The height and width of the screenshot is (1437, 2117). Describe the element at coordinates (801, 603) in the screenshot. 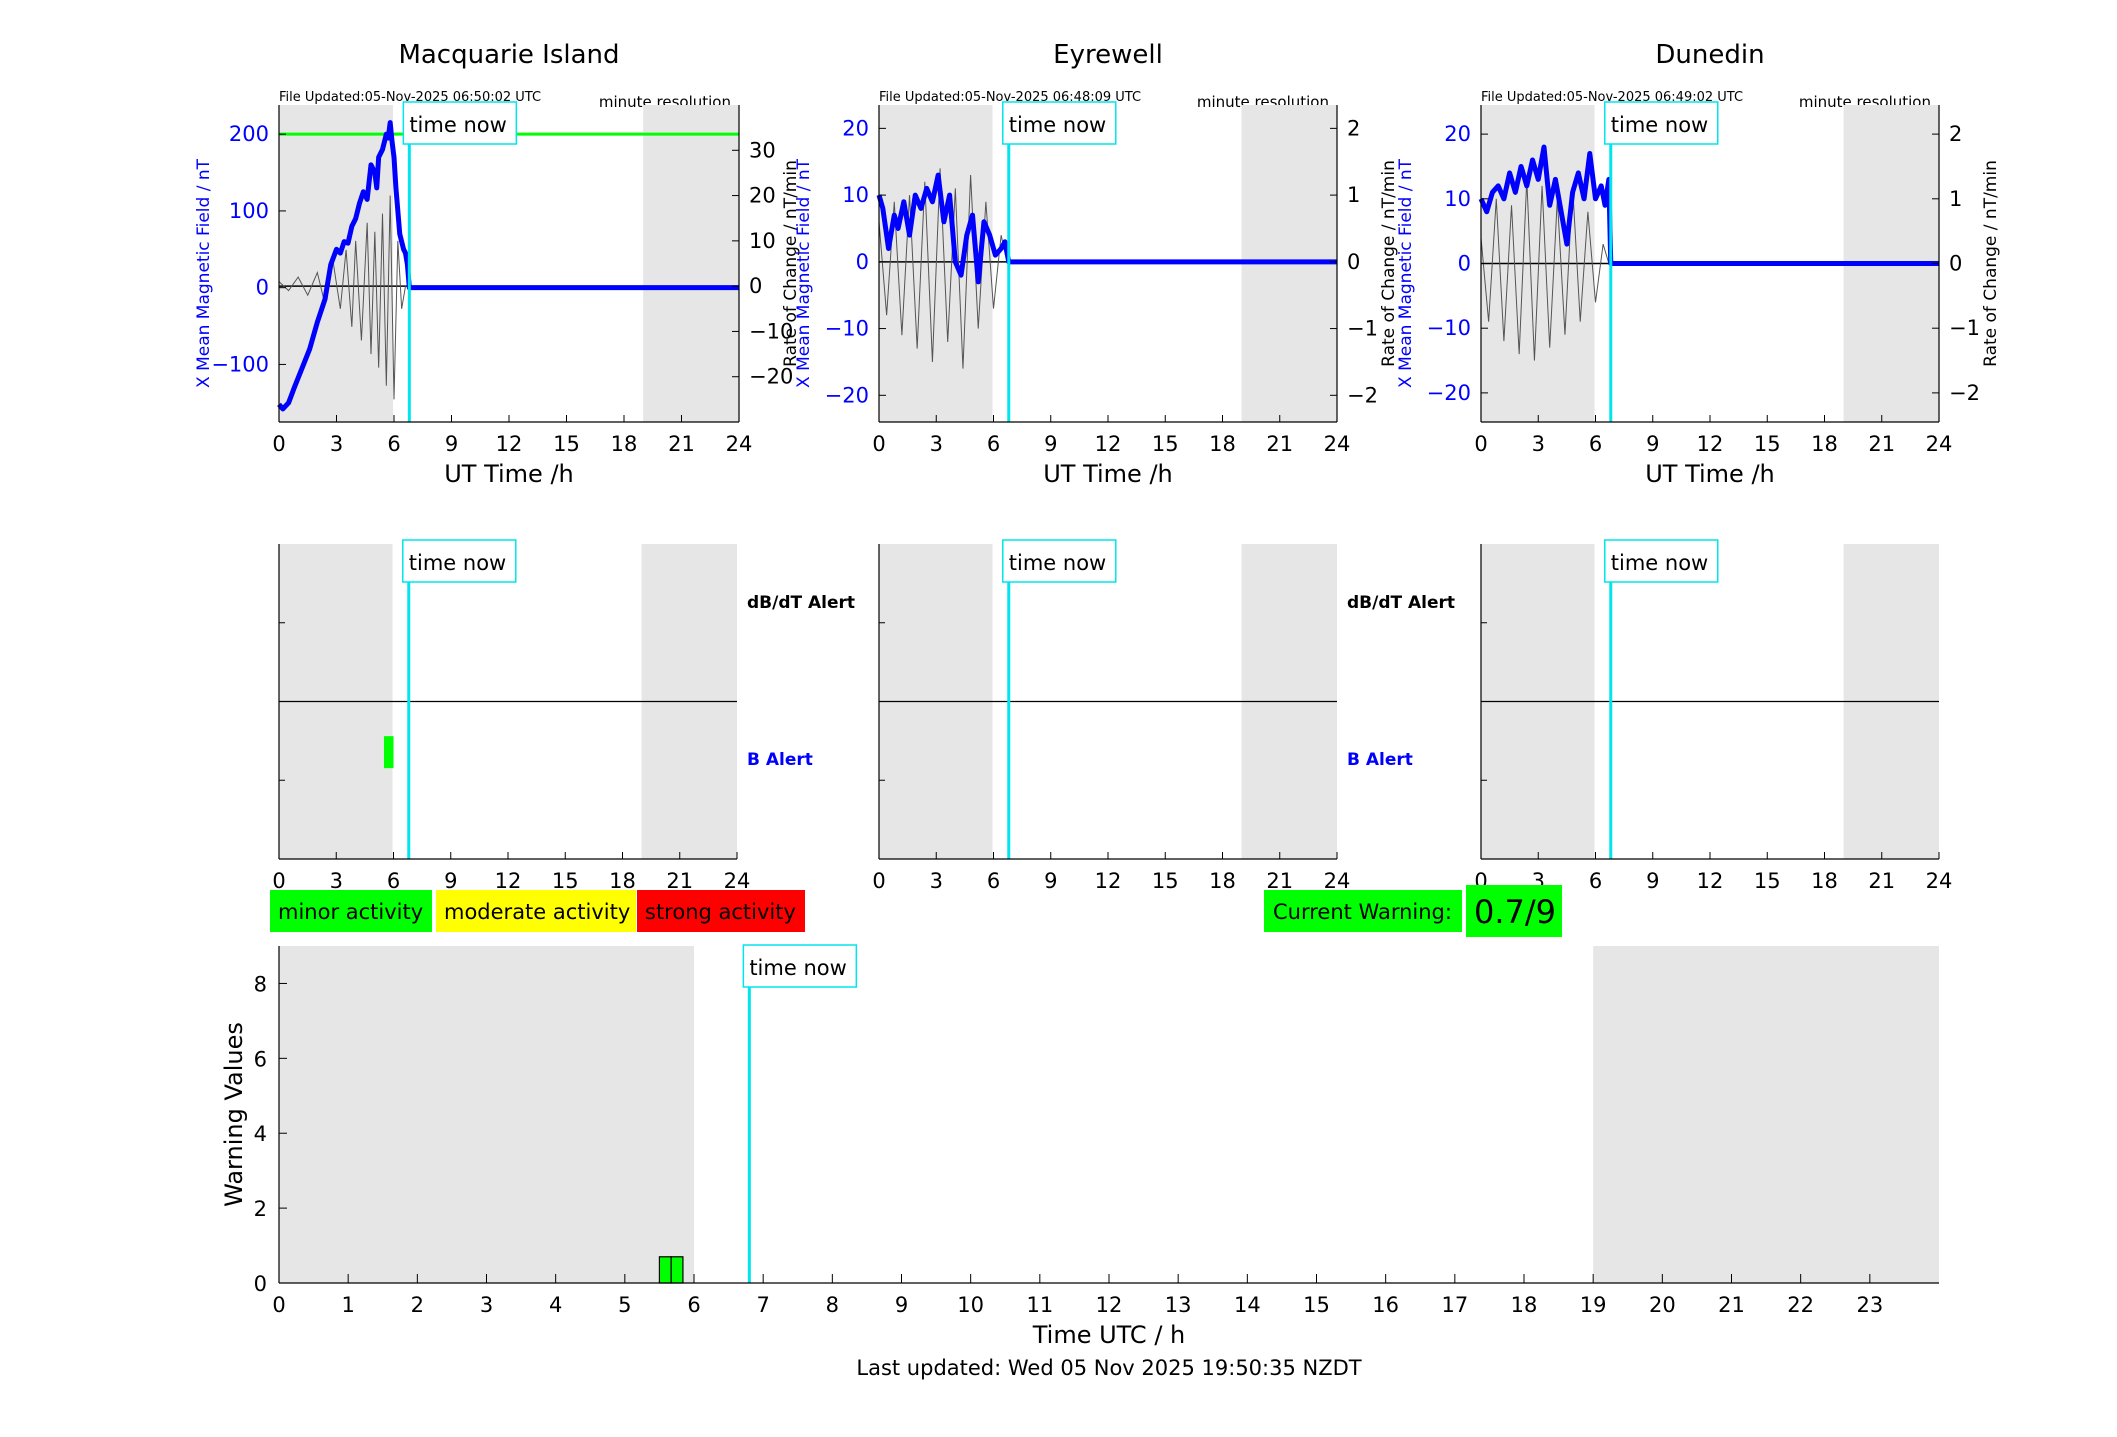

I see `dbdt-alert-label: dB/dT Alert` at that location.